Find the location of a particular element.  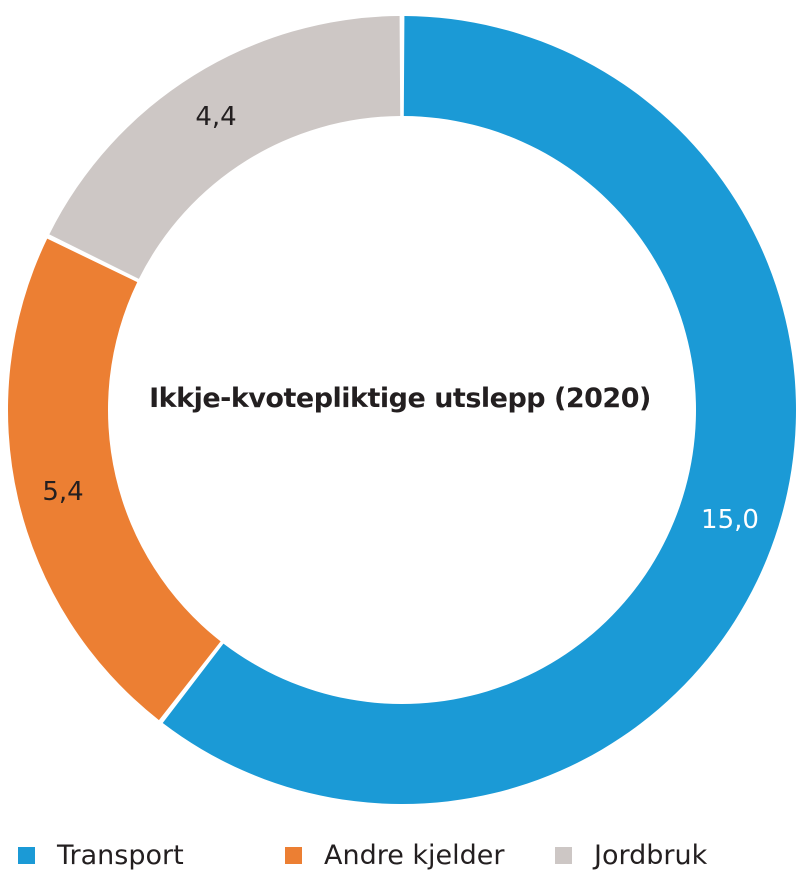

legend-swatch-jordbruk is located at coordinates (563, 855).